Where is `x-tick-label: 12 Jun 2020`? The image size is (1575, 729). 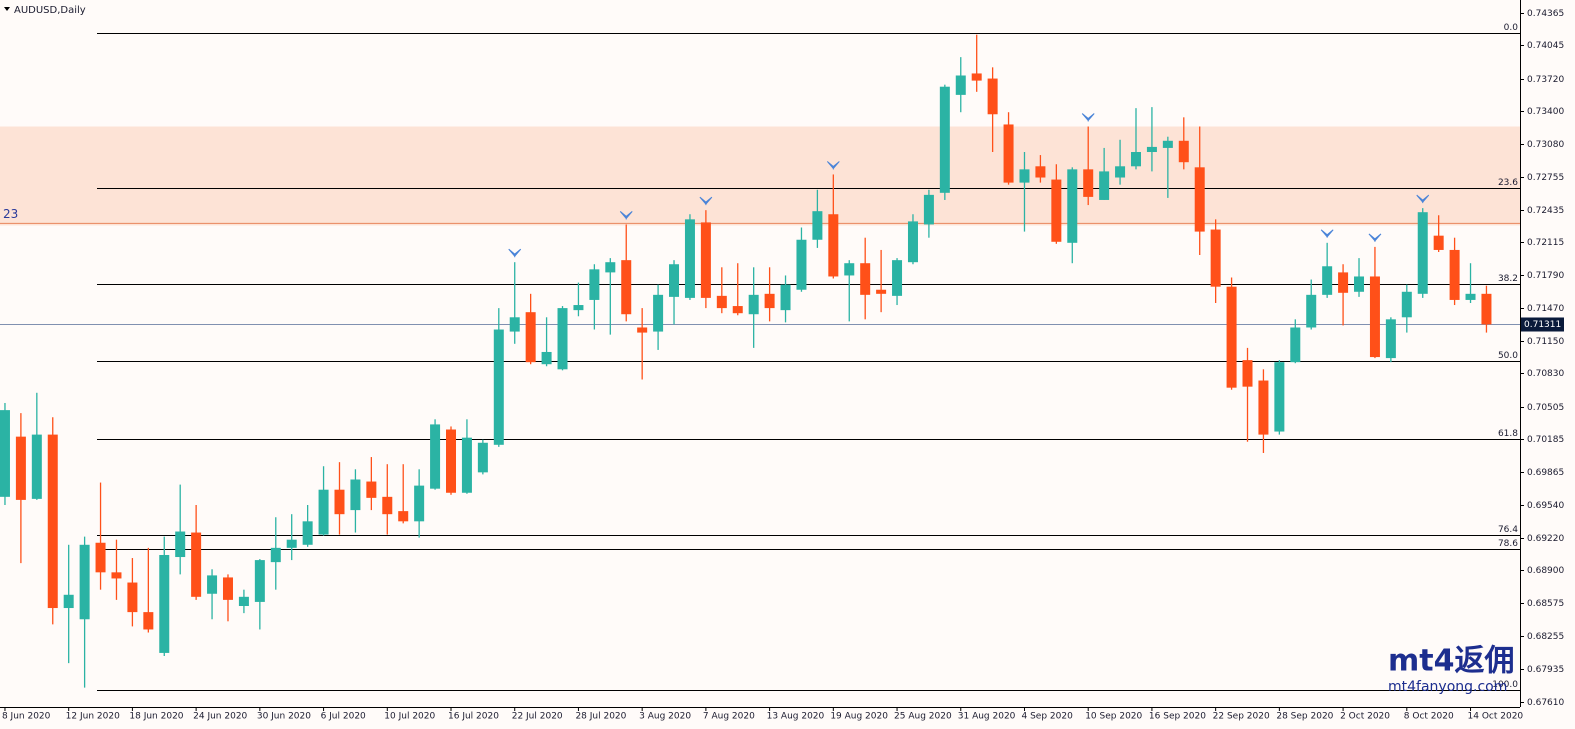 x-tick-label: 12 Jun 2020 is located at coordinates (93, 717).